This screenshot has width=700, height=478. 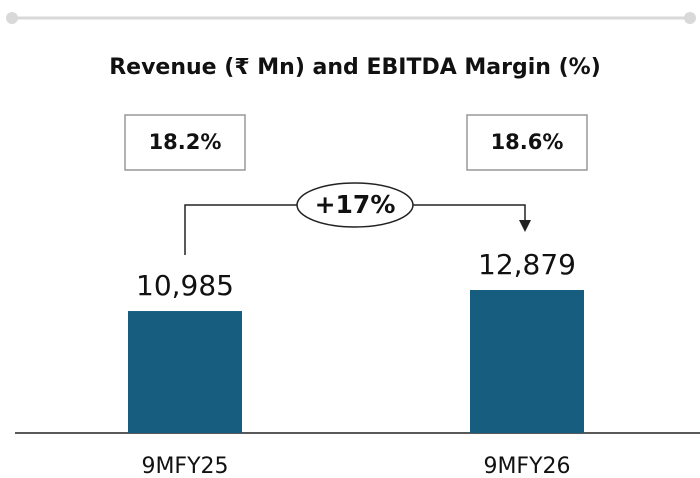 What do you see at coordinates (527, 264) in the screenshot?
I see `value-label: 12,879` at bounding box center [527, 264].